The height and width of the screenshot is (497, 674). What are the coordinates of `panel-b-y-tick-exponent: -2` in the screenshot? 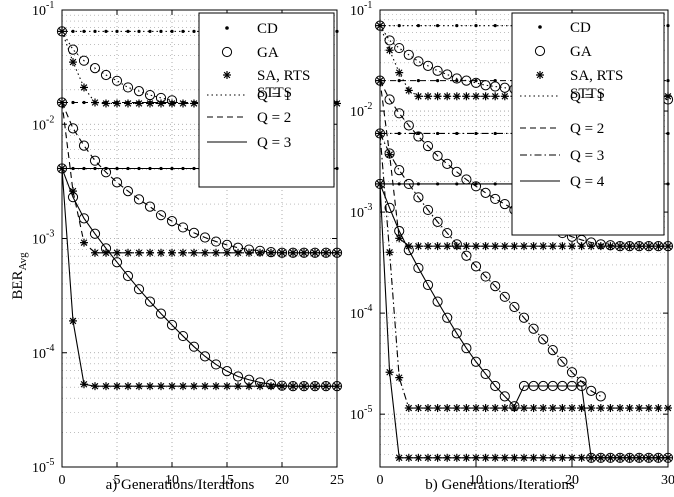 It's located at (368, 106).